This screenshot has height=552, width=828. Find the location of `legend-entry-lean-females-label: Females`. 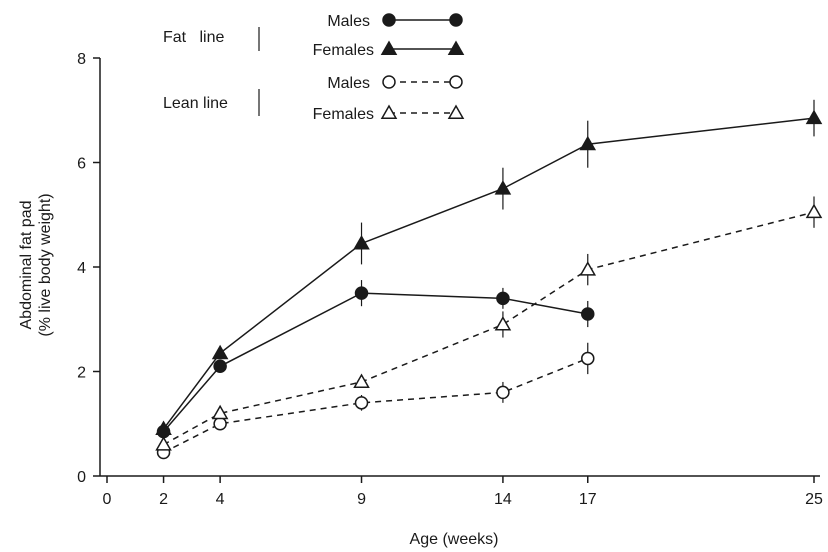

legend-entry-lean-females-label: Females is located at coordinates (343, 114).